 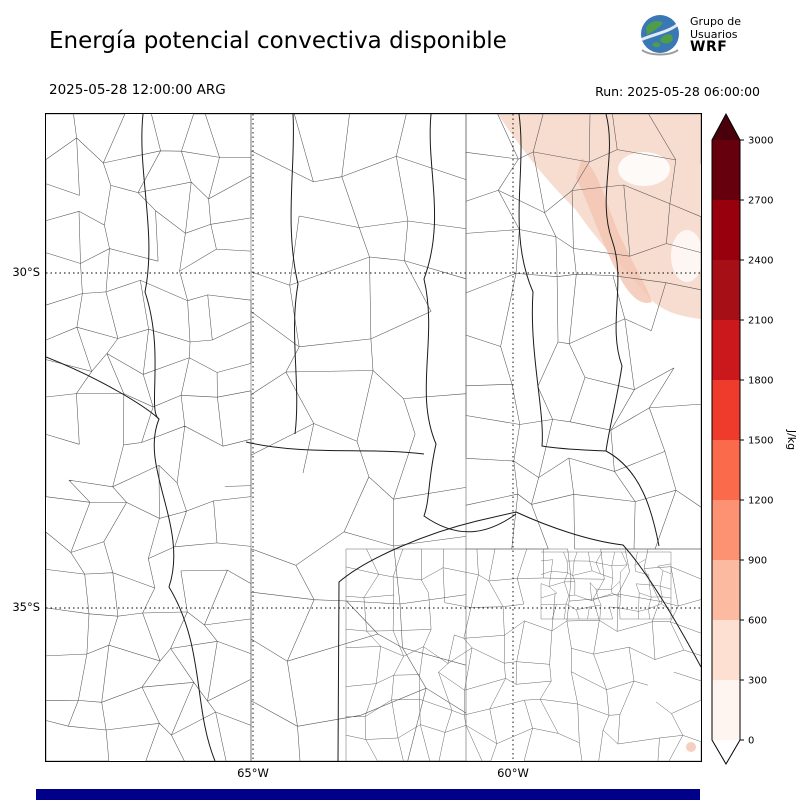 What do you see at coordinates (751, 741) in the screenshot?
I see `colorbar-tick-label: 0` at bounding box center [751, 741].